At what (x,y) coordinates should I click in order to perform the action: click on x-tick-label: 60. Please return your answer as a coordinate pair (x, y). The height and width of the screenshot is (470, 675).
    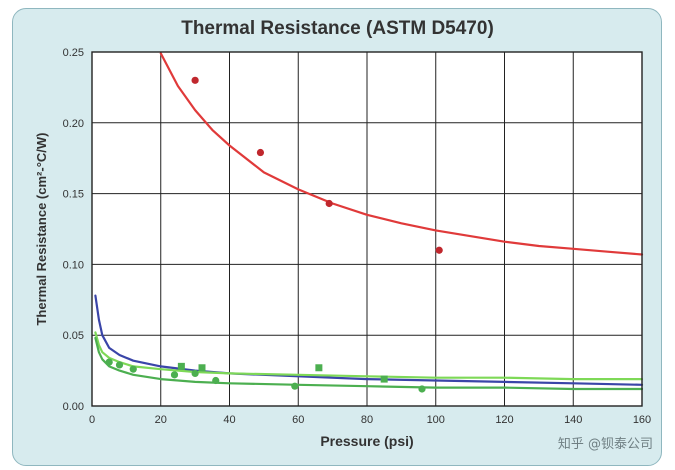
    Looking at the image, I should click on (298, 420).